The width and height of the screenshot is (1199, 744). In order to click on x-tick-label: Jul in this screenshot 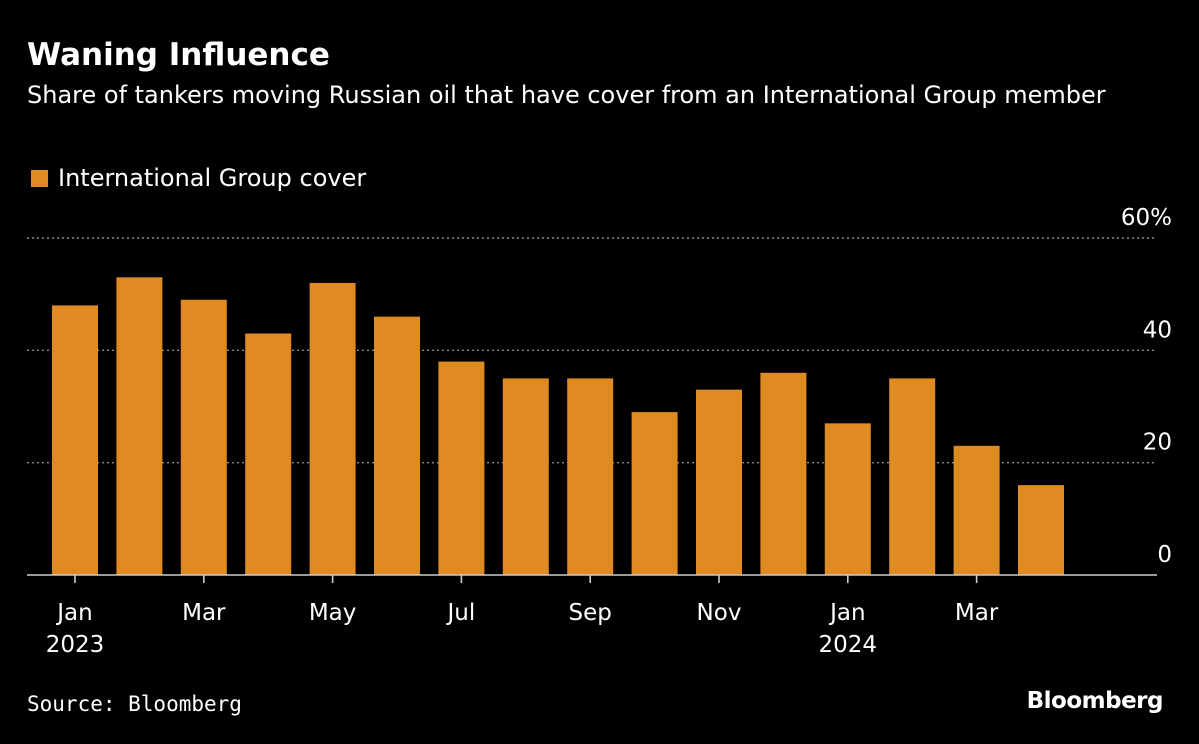, I will do `click(461, 613)`.